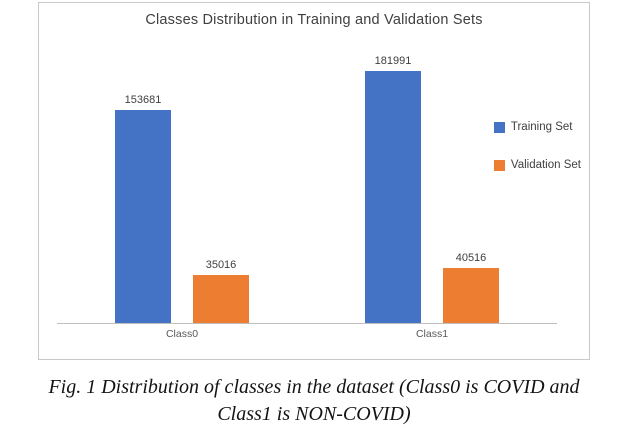 The height and width of the screenshot is (430, 628). What do you see at coordinates (471, 288) in the screenshot?
I see `bar-validation-set: 40516` at bounding box center [471, 288].